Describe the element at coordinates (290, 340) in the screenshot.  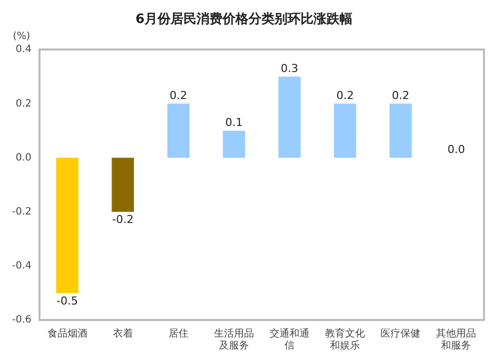
I see `x-tick-label: 交通和通信` at that location.